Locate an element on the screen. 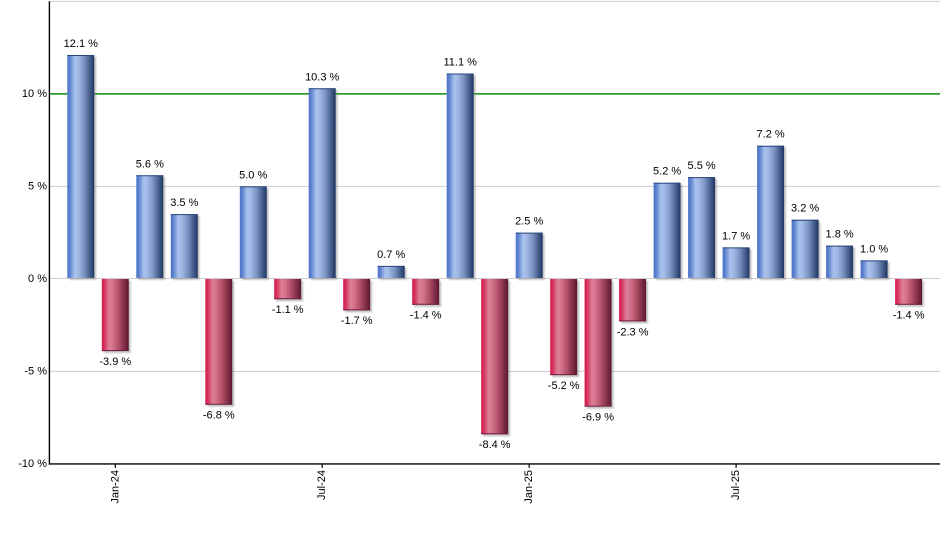 This screenshot has width=940, height=555. svg-text: 7.2 % is located at coordinates (771, 135).